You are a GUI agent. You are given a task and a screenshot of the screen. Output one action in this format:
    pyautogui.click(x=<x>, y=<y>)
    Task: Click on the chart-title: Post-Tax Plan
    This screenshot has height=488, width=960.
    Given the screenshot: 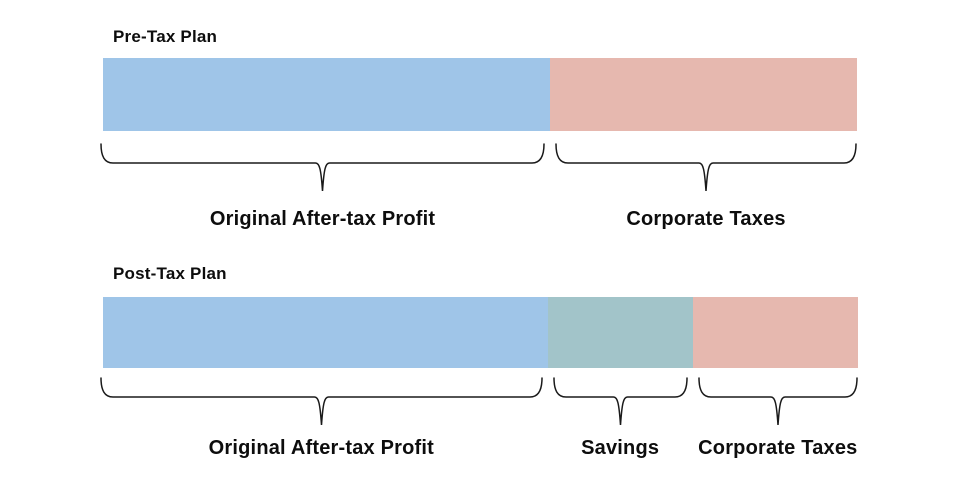 What is the action you would take?
    pyautogui.click(x=170, y=273)
    